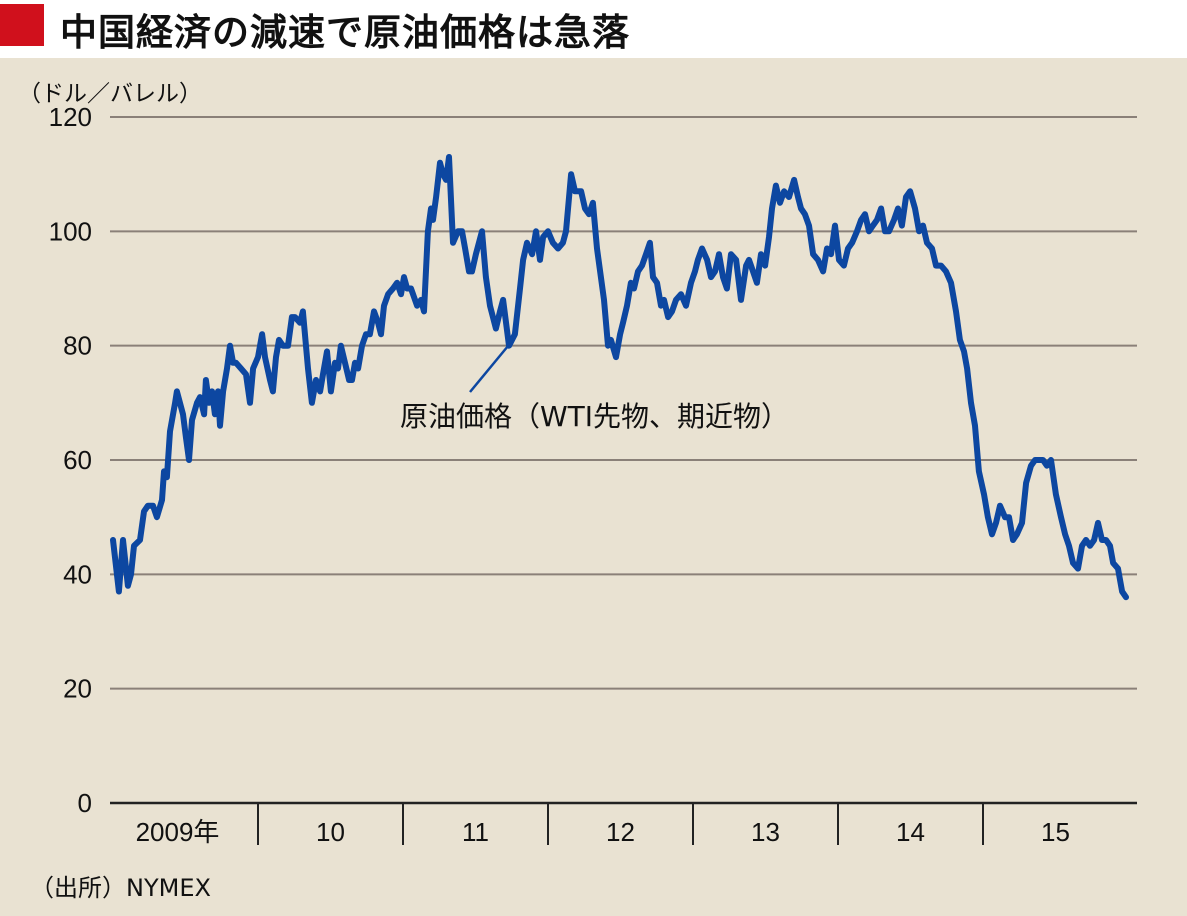 The width and height of the screenshot is (1187, 916). Describe the element at coordinates (345, 32) in the screenshot. I see `chart-title: 中国経済の減速で原油価格は急落` at that location.